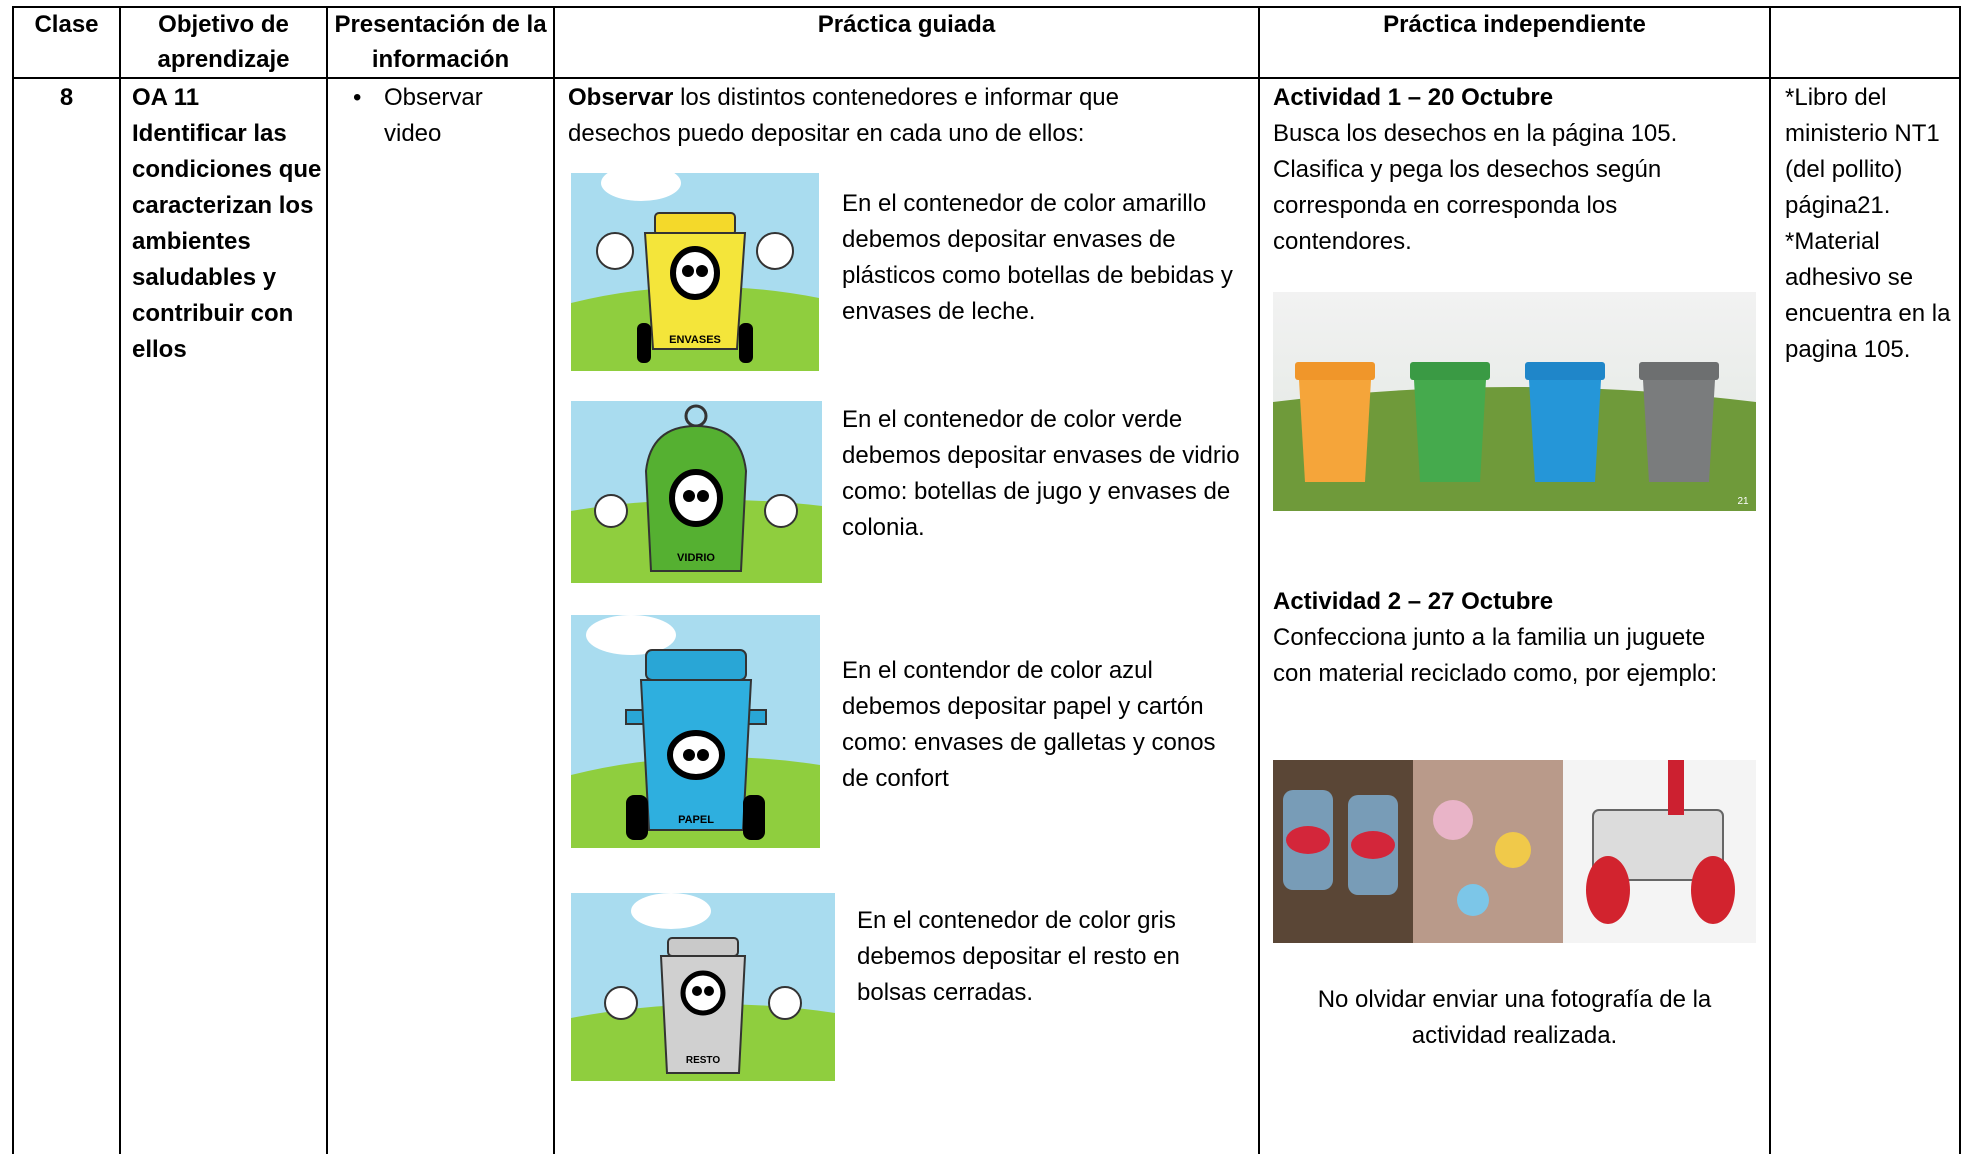 This screenshot has width=1967, height=1154. What do you see at coordinates (433, 115) in the screenshot?
I see `presentation-item: Observar video` at bounding box center [433, 115].